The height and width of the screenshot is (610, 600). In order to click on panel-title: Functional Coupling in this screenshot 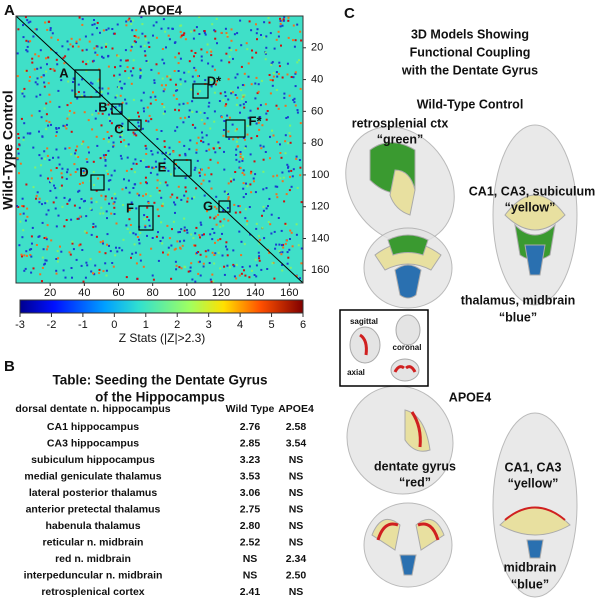, I will do `click(470, 52)`.